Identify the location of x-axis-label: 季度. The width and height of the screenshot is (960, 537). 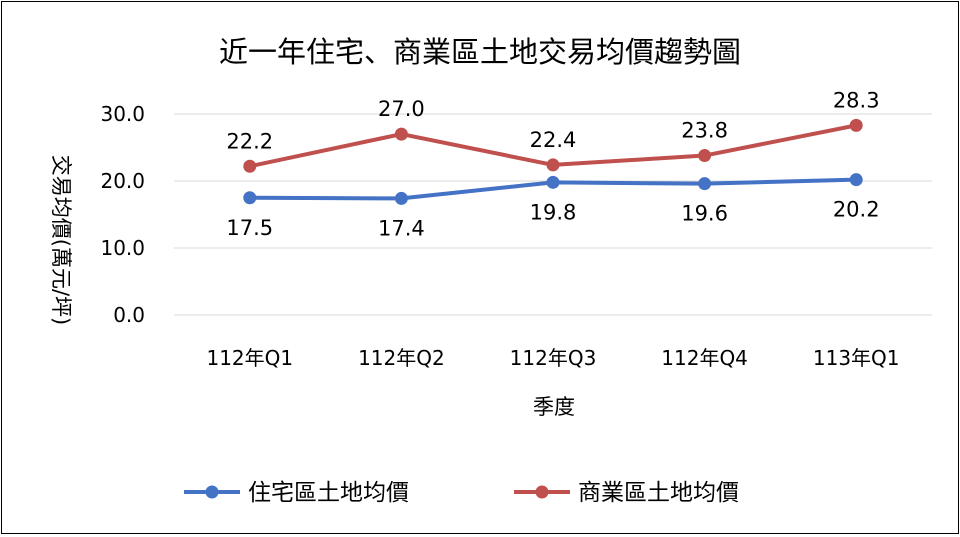
(554, 407).